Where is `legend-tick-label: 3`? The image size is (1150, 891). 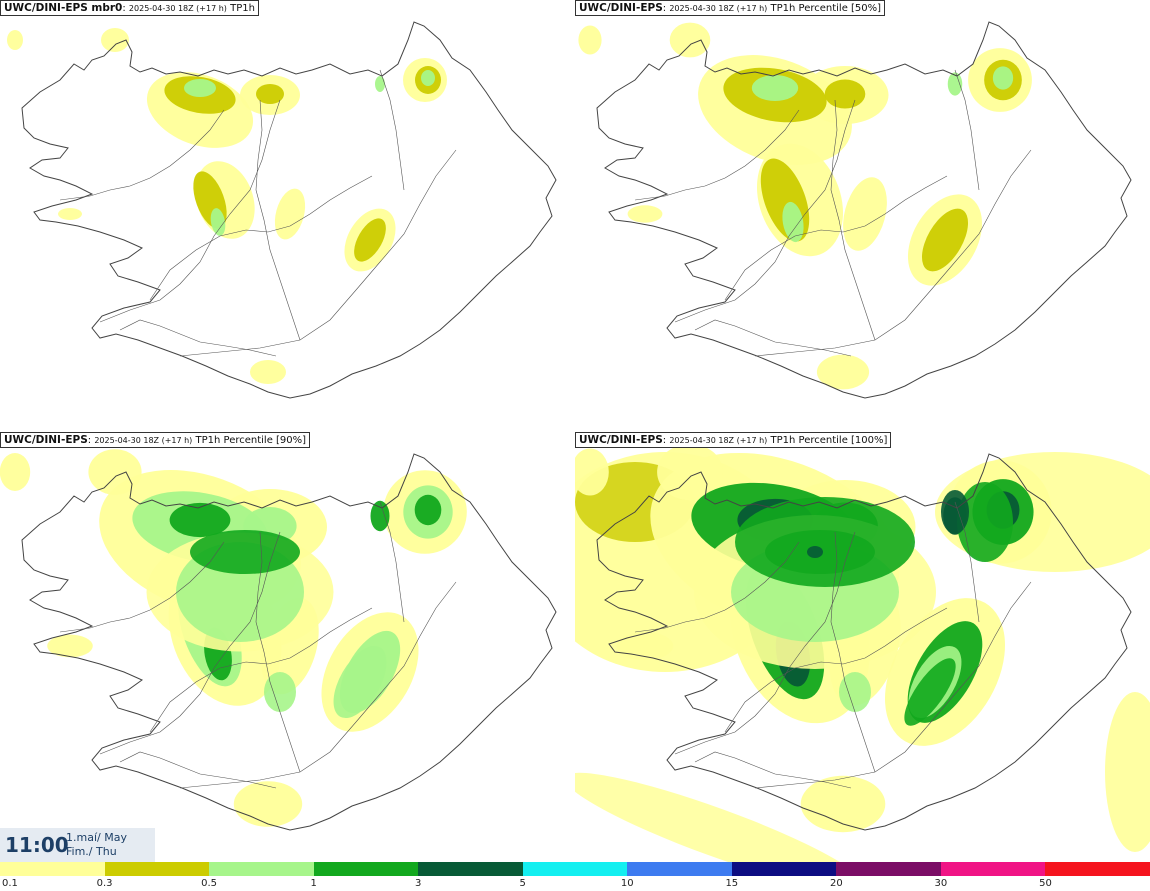
legend-tick-label: 3 is located at coordinates (418, 883).